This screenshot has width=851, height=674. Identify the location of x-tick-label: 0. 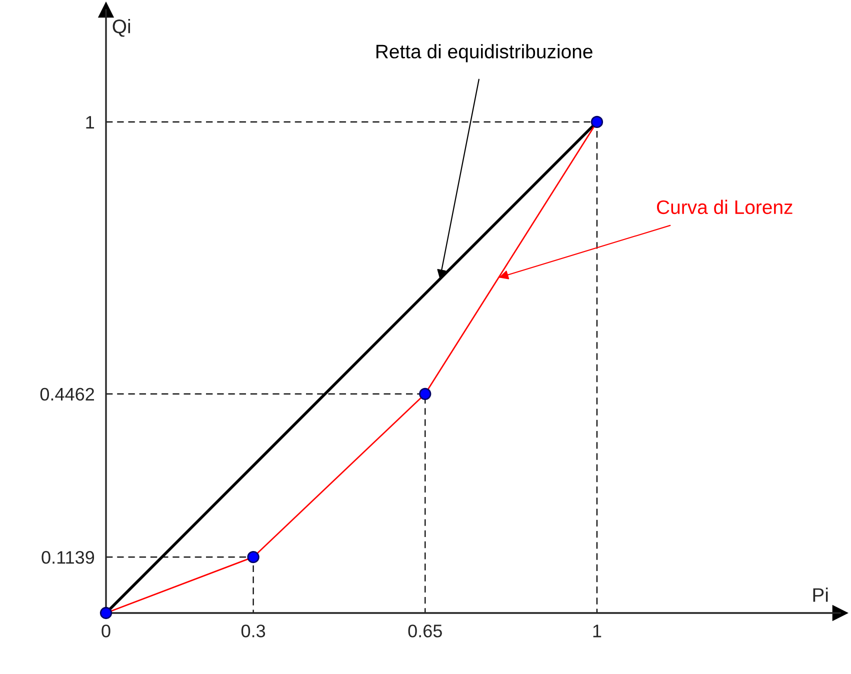
(106, 631).